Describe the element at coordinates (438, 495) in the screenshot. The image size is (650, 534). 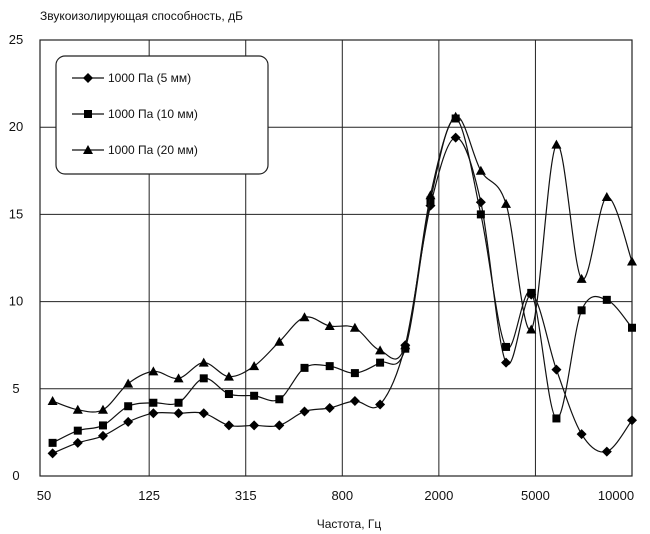
I see `x-tick-label: 2000` at that location.